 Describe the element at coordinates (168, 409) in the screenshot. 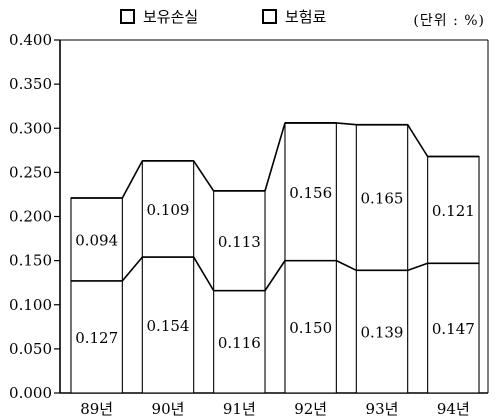

I see `x-tick-label: 90년` at that location.